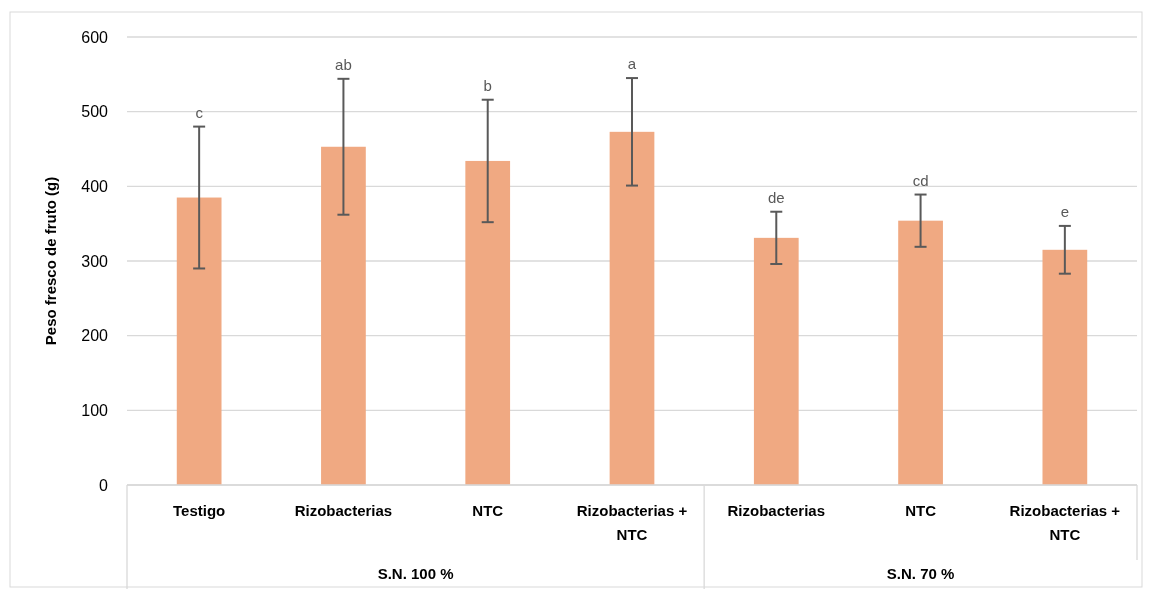 This screenshot has width=1150, height=589. Describe the element at coordinates (199, 510) in the screenshot. I see `x-tick-label: Testigo` at that location.